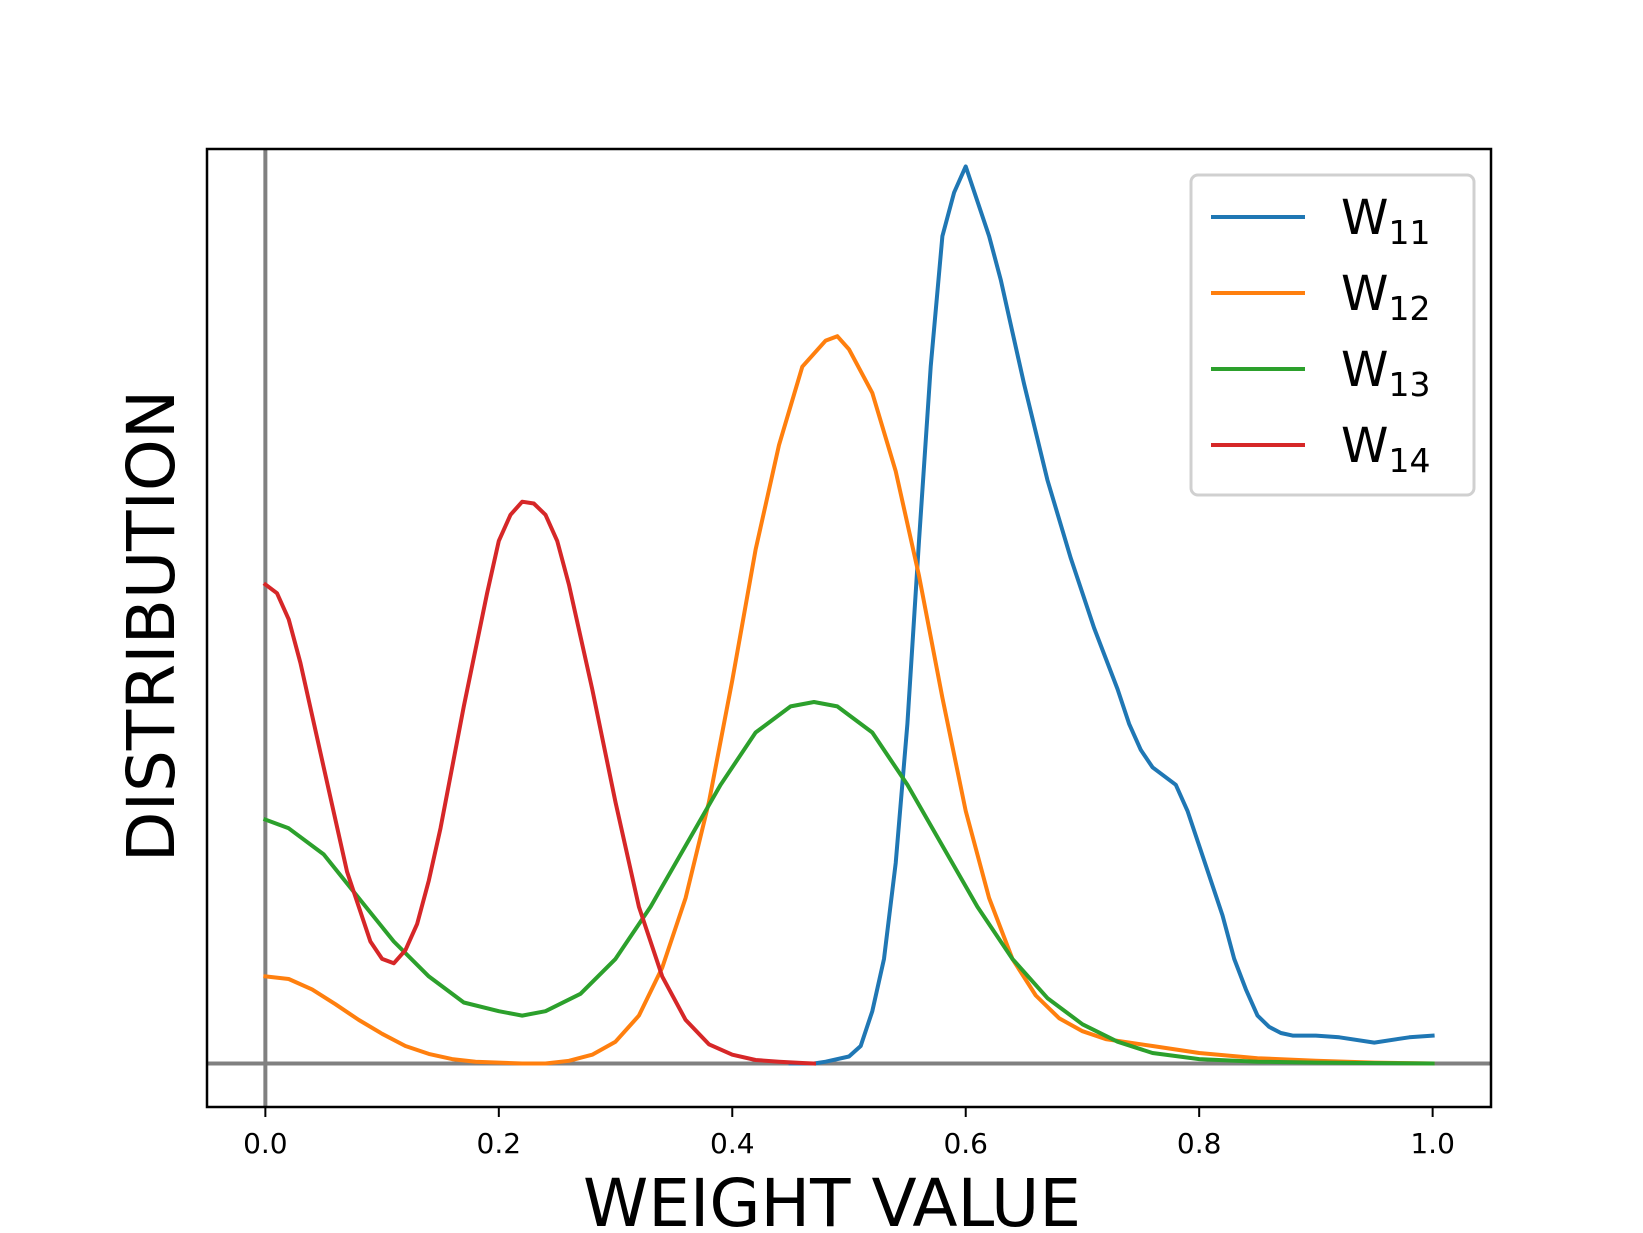 The image size is (1643, 1233). I want to click on x-axis: 0.0 0.2 0.4 0.6 0.8 1.0, so click(849, 1133).